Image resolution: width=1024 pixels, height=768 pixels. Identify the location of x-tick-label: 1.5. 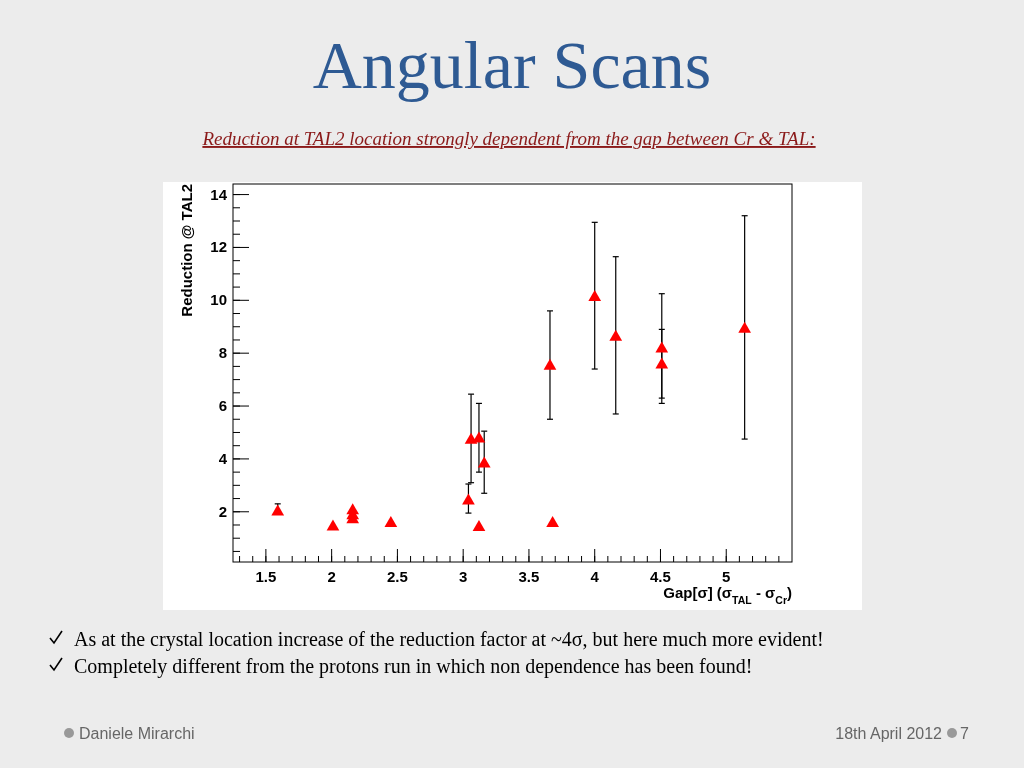
(266, 576).